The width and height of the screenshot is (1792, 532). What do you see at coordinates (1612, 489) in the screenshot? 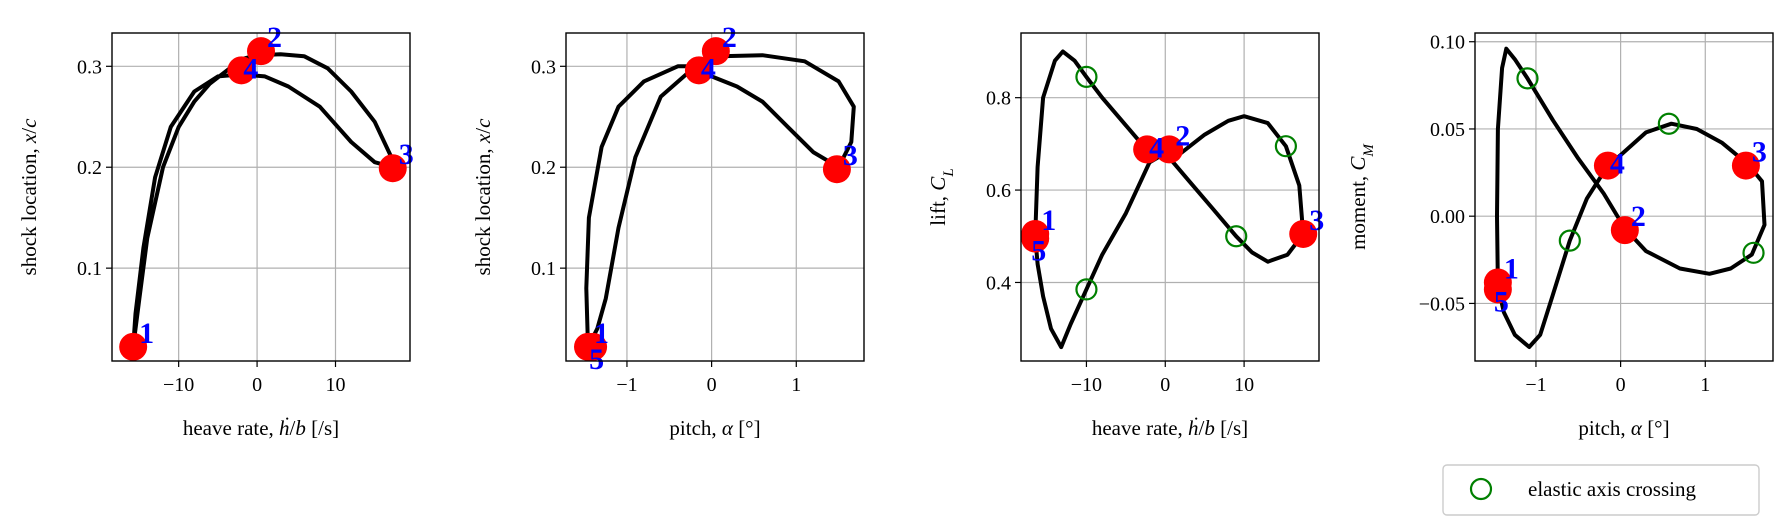
I see `legend-label: elastic axis crossing` at bounding box center [1612, 489].